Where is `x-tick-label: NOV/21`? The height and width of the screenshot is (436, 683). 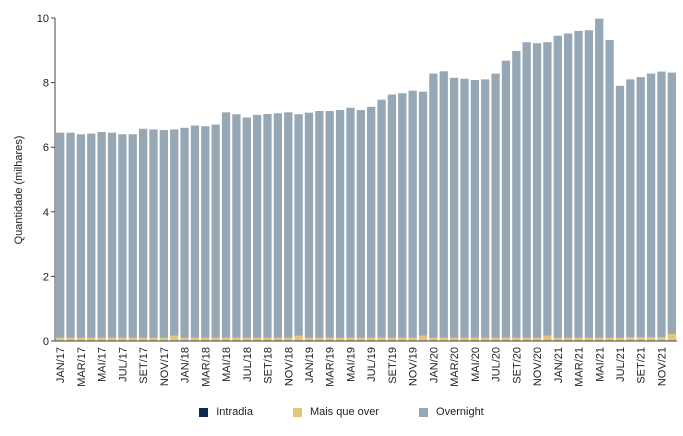 x-tick-label: NOV/21 is located at coordinates (662, 366).